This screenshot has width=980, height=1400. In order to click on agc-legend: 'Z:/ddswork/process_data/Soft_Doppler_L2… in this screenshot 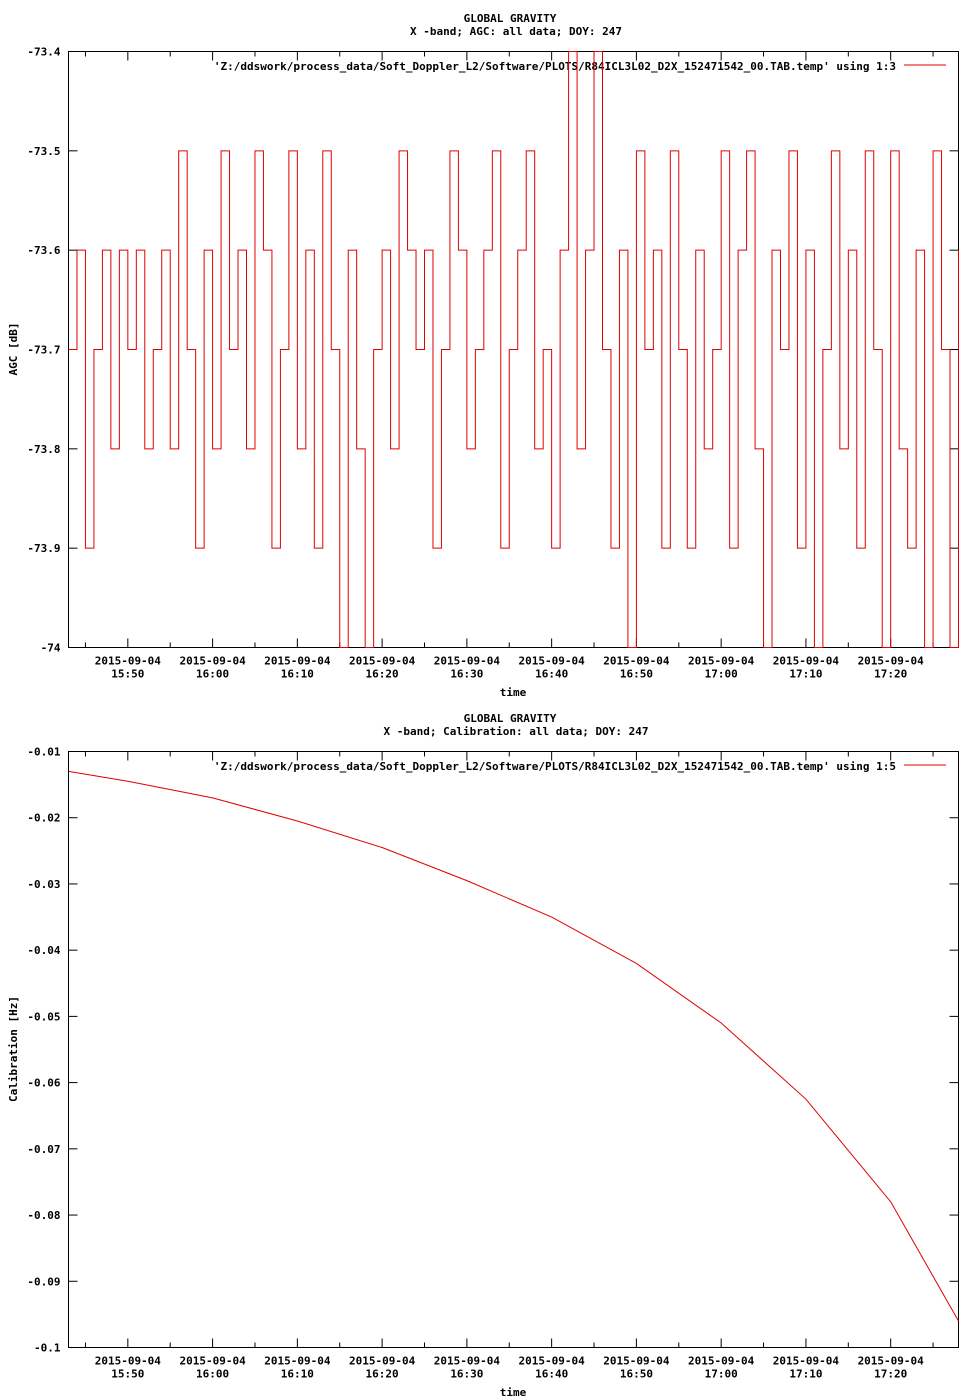, I will do `click(580, 66)`.